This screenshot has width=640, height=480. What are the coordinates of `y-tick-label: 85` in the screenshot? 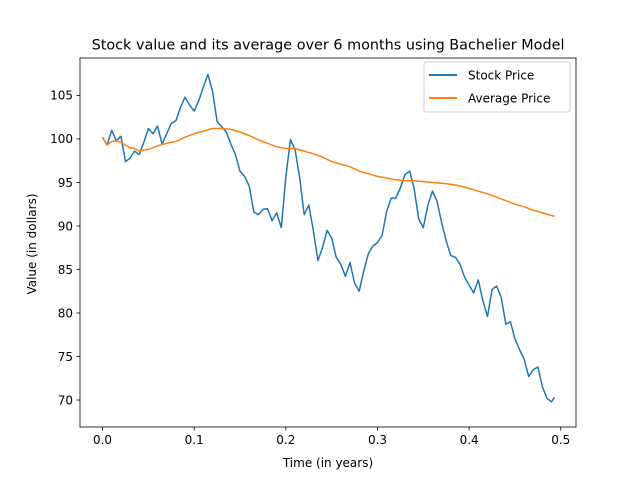 It's located at (65, 270).